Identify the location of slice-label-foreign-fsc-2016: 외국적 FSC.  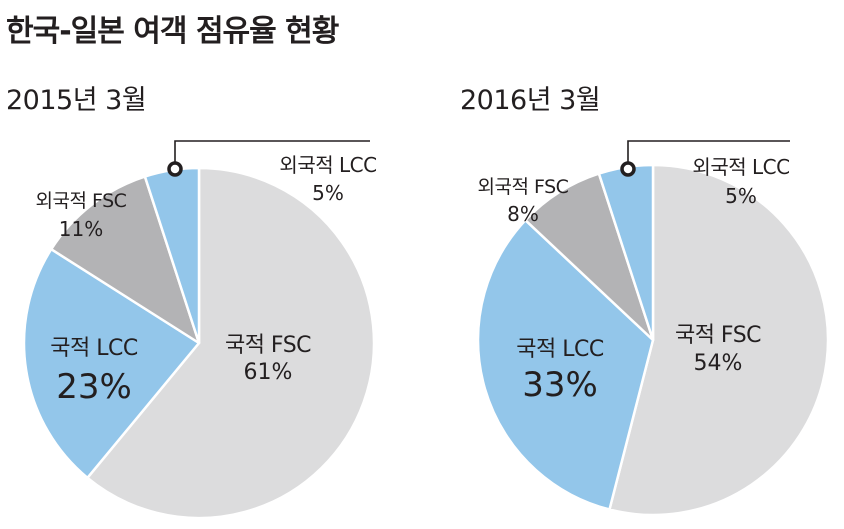
(523, 187).